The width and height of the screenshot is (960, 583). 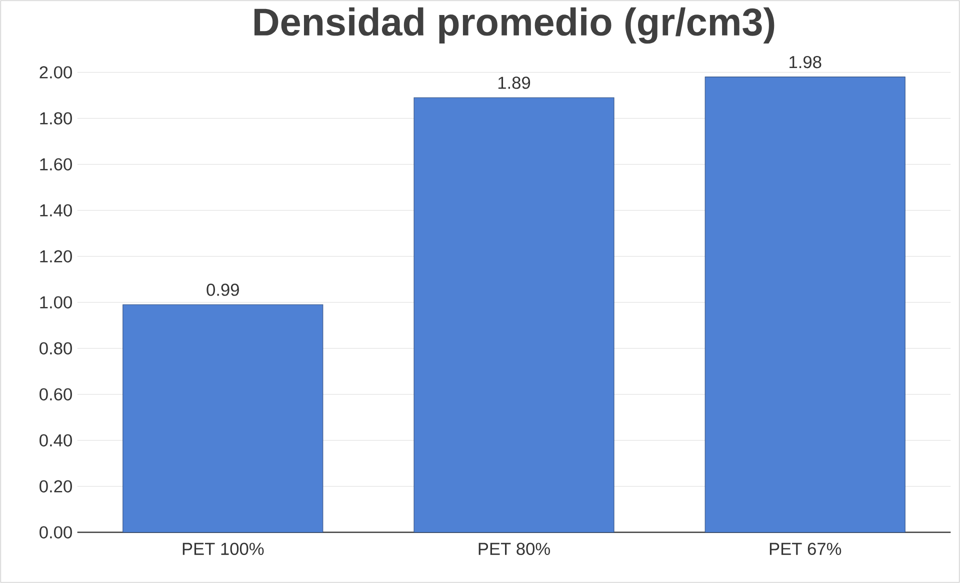 What do you see at coordinates (56, 302) in the screenshot?
I see `y-tick-label: 1.00` at bounding box center [56, 302].